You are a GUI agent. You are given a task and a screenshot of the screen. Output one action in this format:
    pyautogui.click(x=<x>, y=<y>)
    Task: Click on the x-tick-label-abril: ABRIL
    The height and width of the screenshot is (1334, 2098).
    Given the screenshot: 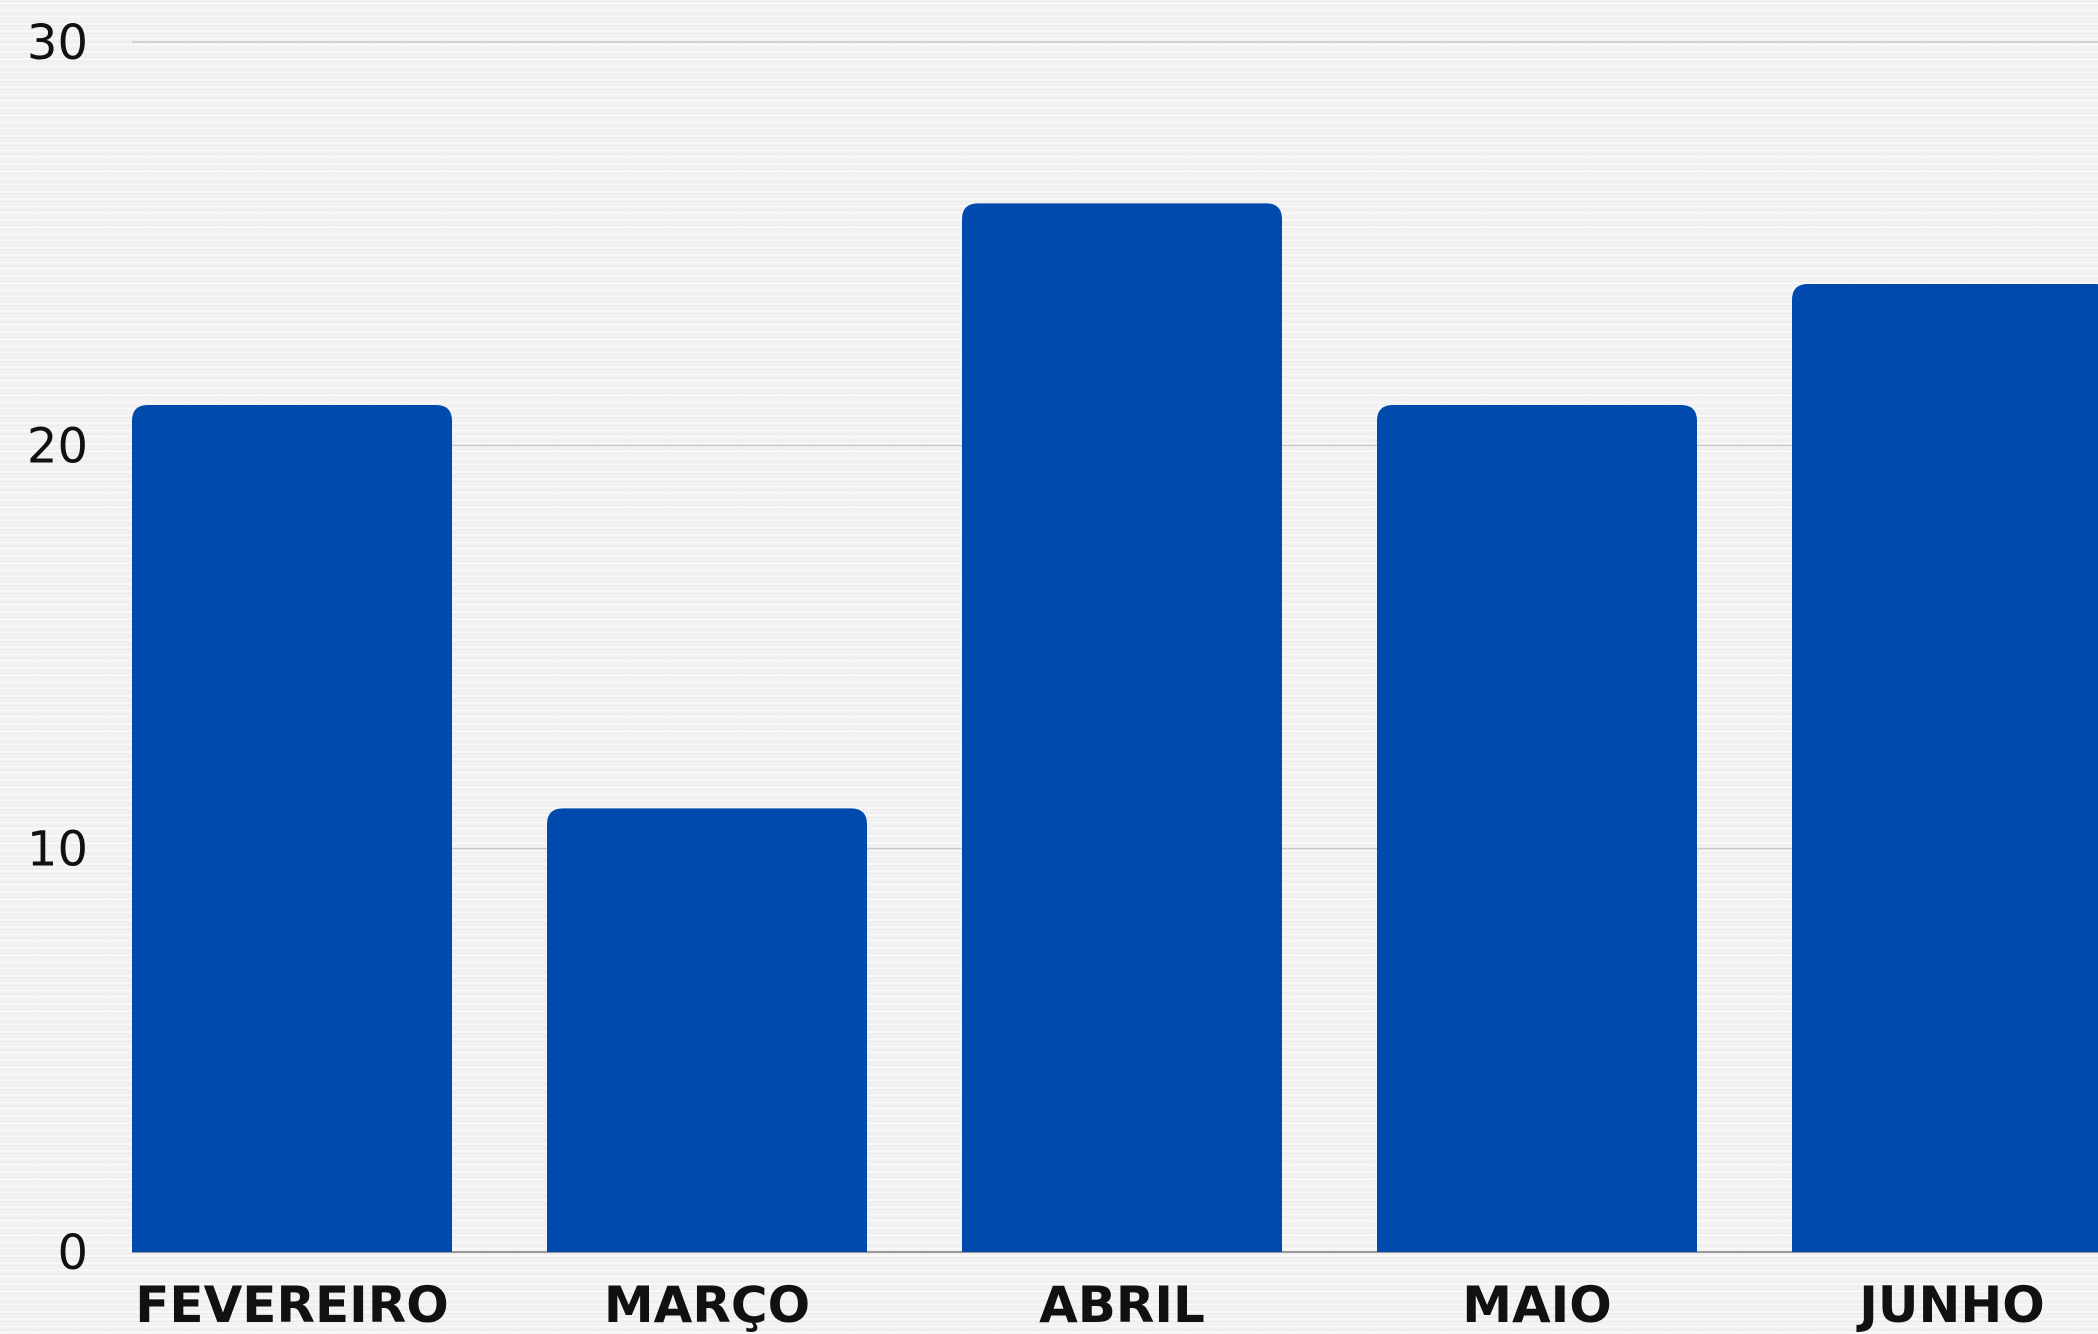 What is the action you would take?
    pyautogui.click(x=1122, y=1305)
    